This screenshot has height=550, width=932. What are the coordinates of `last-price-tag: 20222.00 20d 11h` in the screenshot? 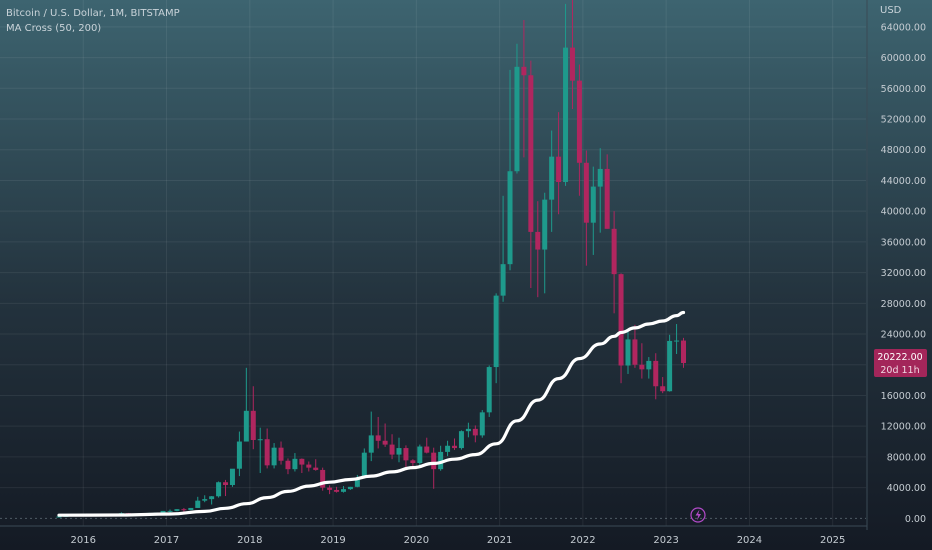 It's located at (900, 363).